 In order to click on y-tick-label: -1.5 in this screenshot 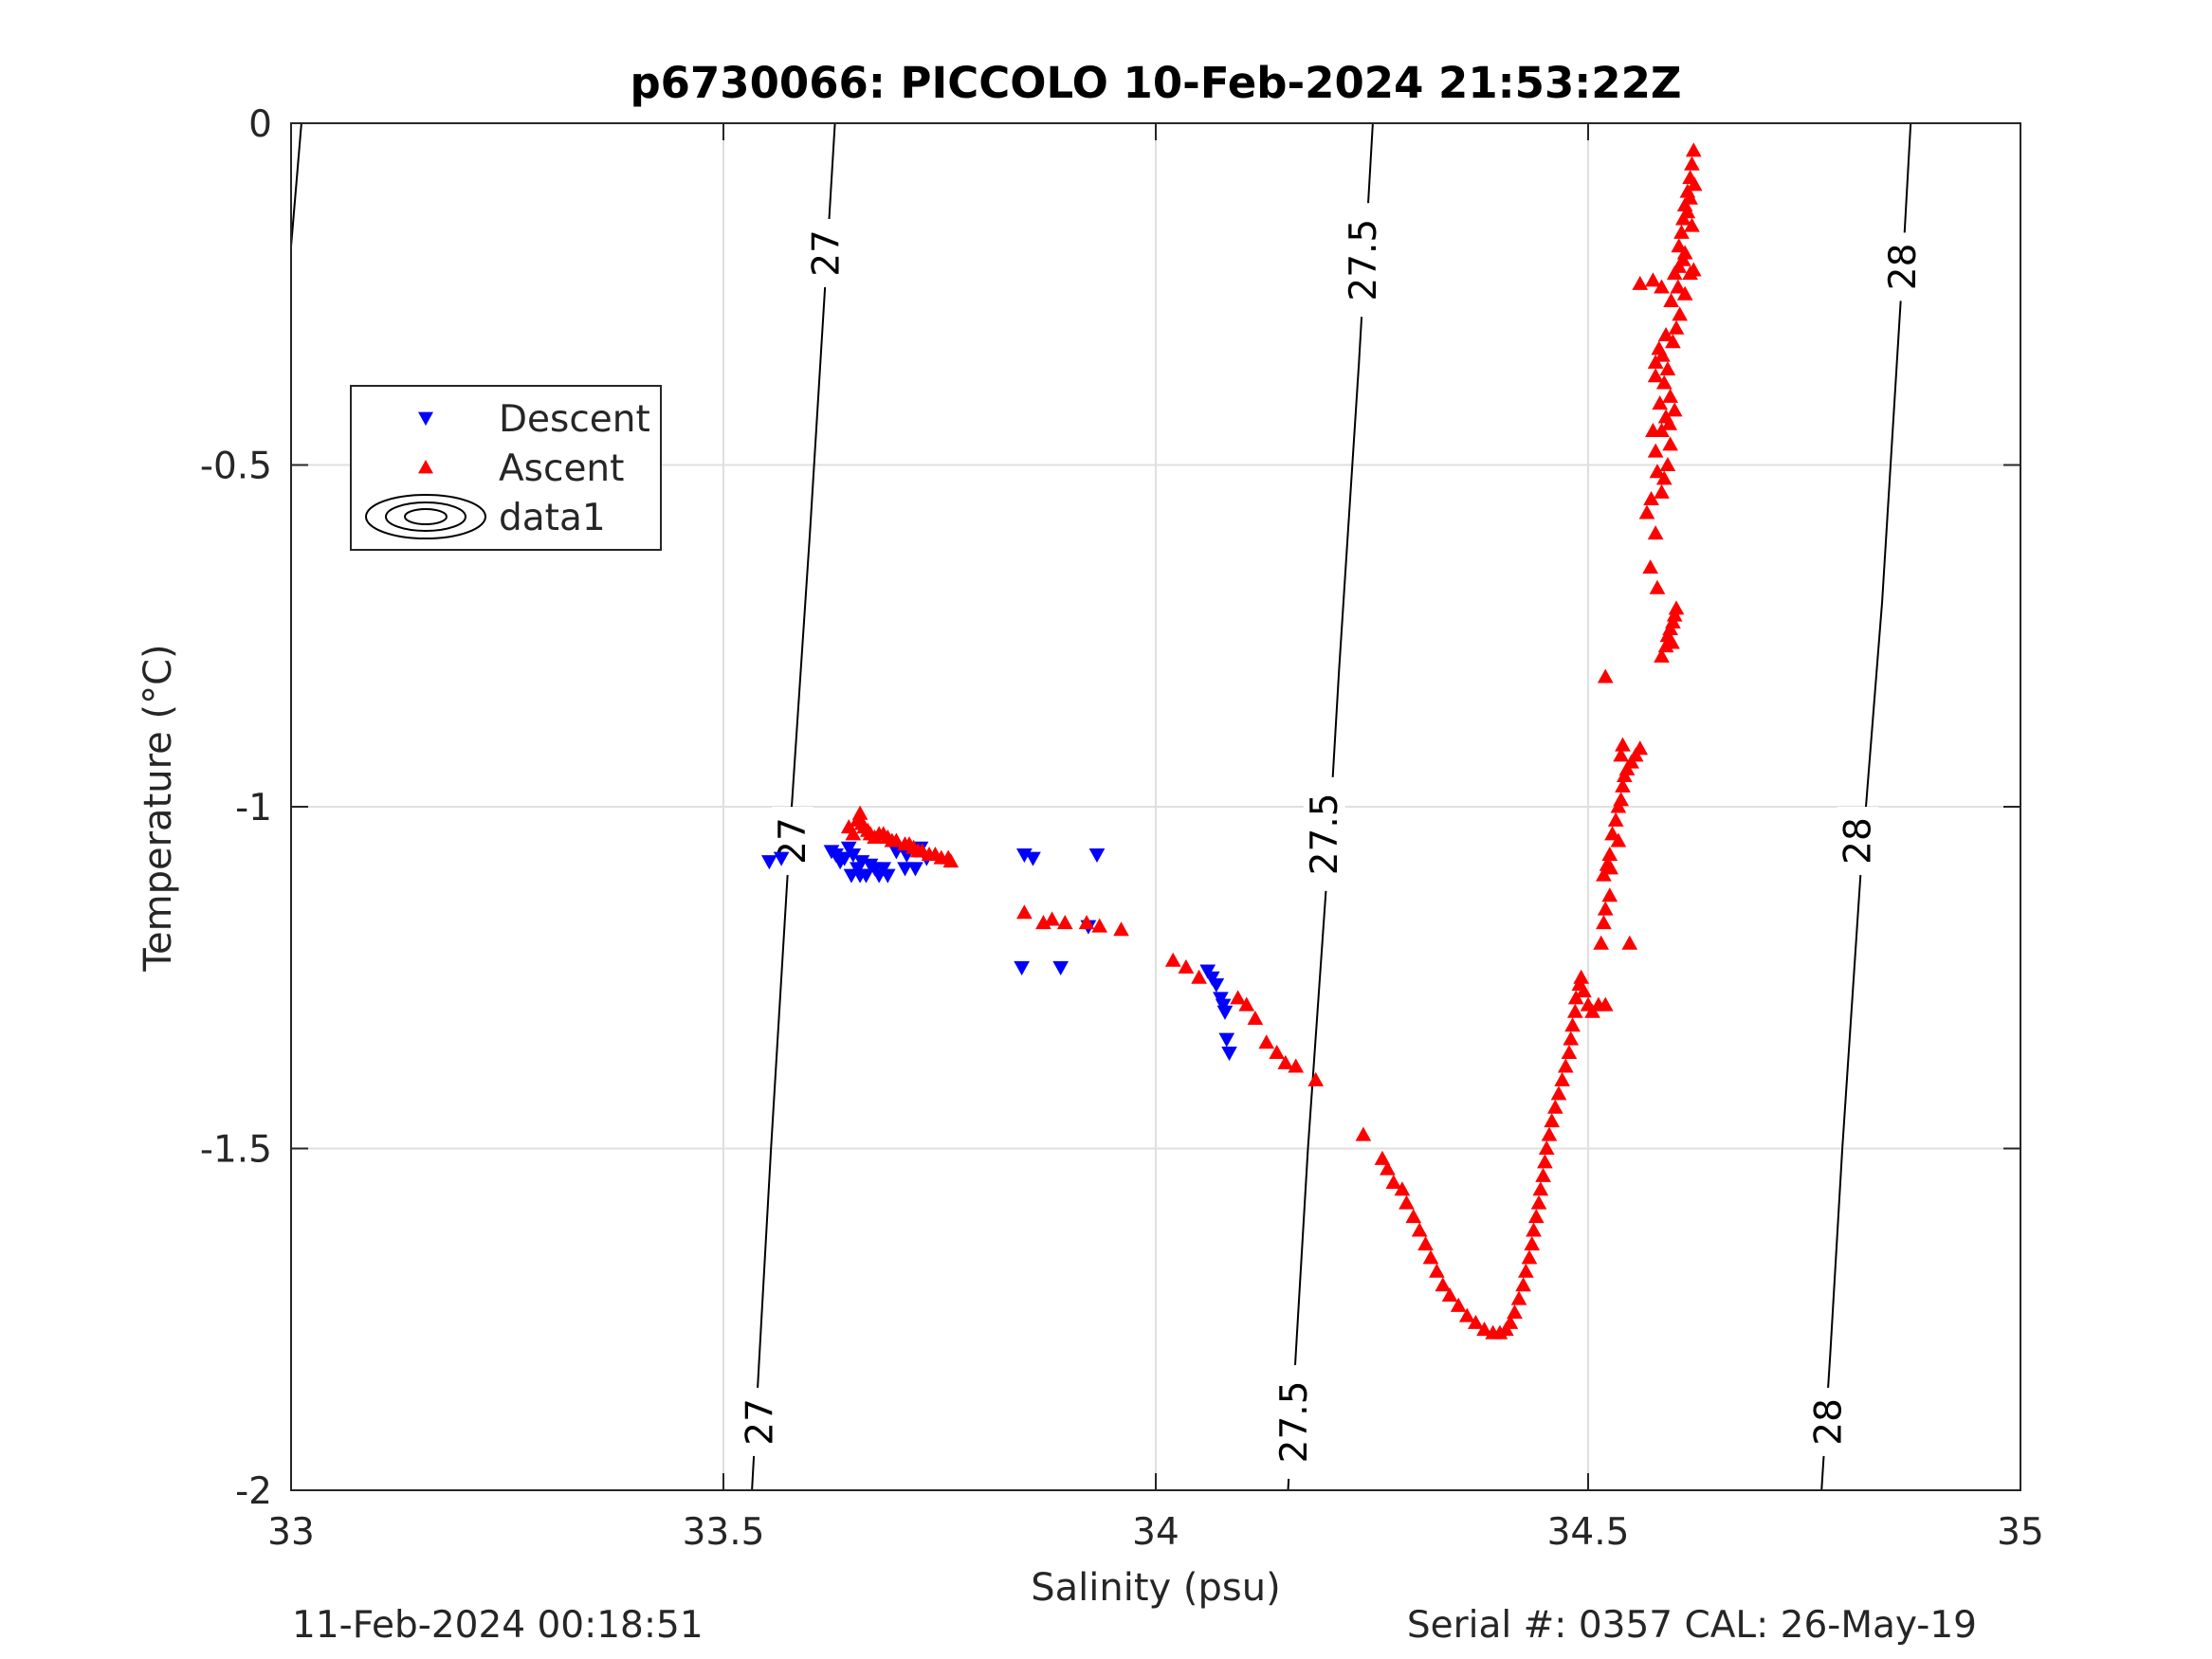, I will do `click(236, 1150)`.